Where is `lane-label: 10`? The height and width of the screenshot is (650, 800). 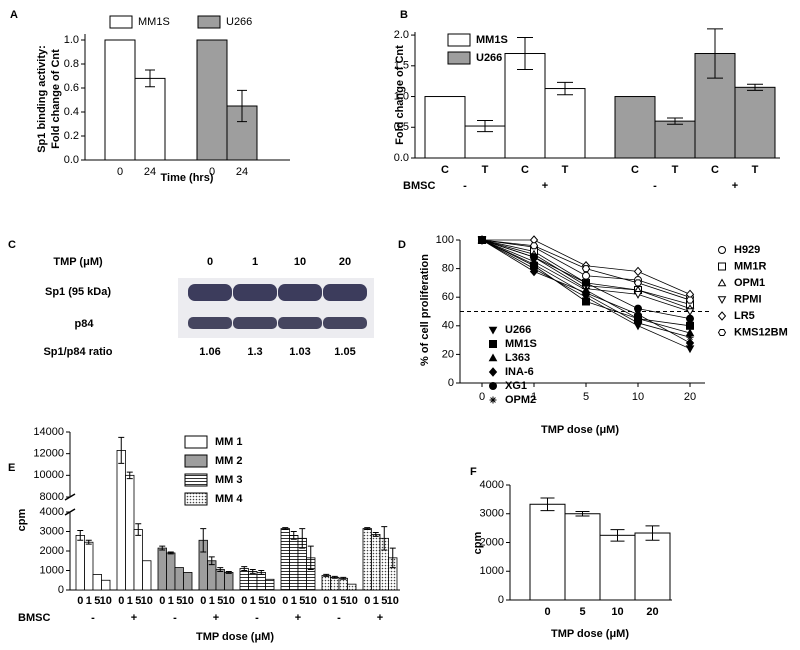
lane-label: 10 is located at coordinates (300, 262).